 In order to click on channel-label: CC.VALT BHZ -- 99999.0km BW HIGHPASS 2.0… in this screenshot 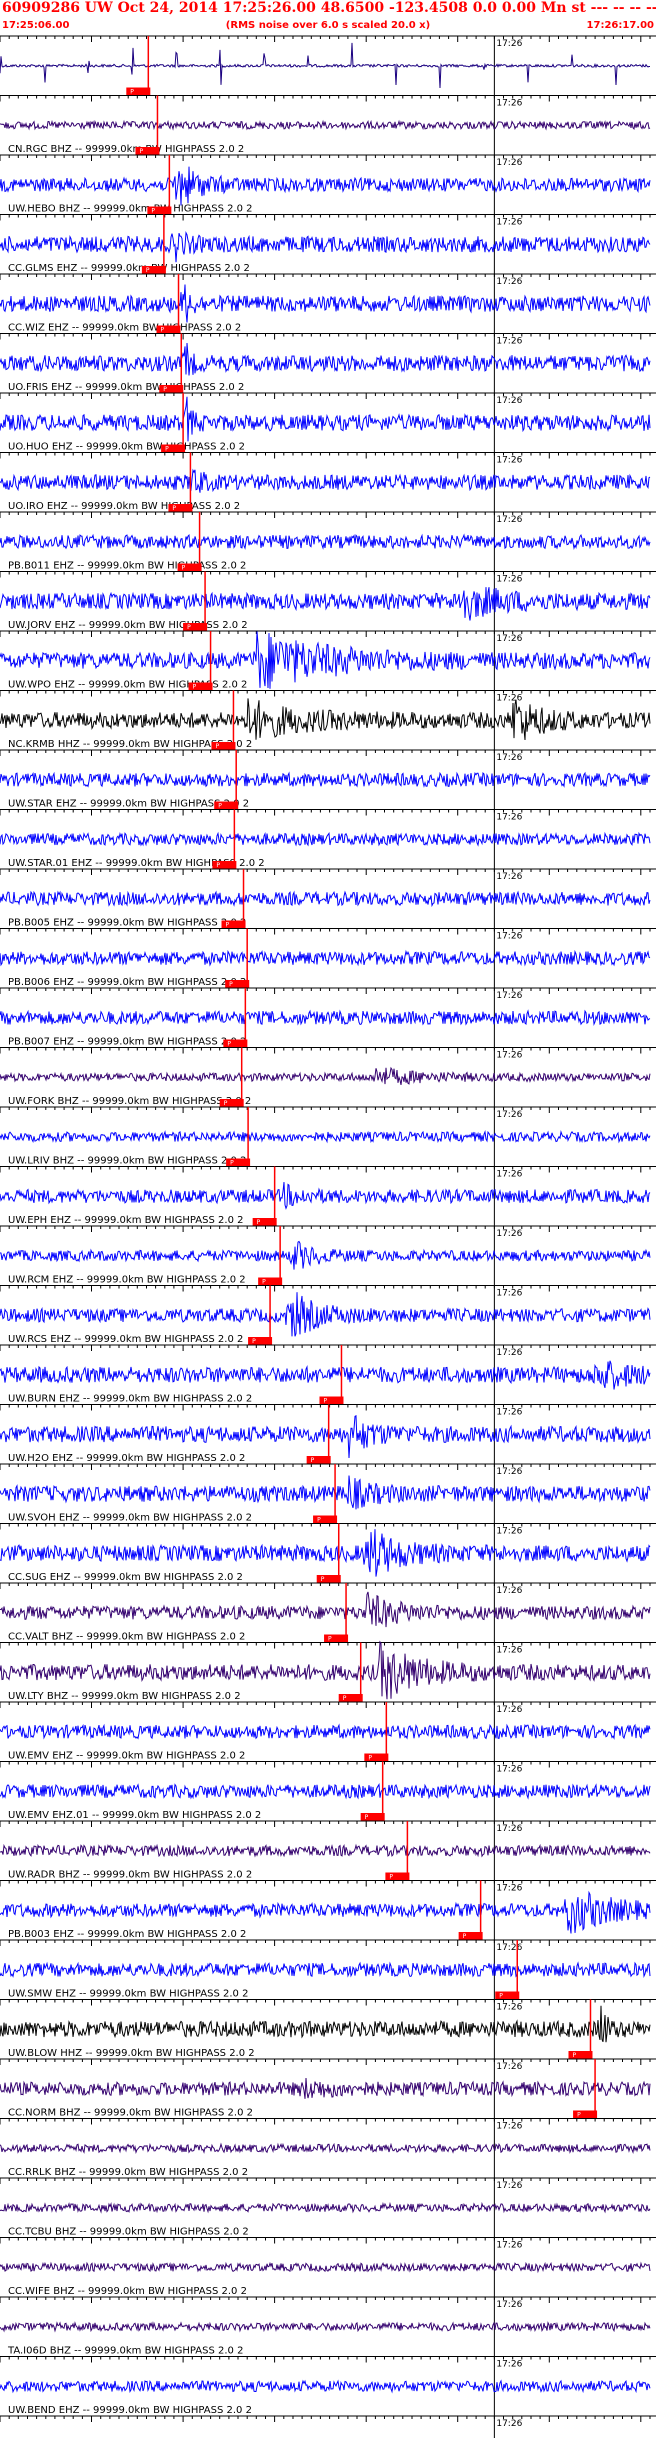, I will do `click(126, 1637)`.